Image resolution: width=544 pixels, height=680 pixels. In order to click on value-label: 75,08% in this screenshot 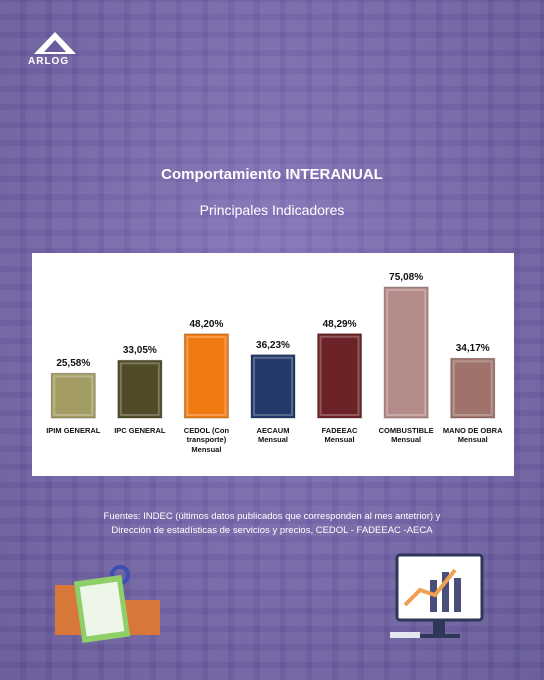, I will do `click(406, 277)`.